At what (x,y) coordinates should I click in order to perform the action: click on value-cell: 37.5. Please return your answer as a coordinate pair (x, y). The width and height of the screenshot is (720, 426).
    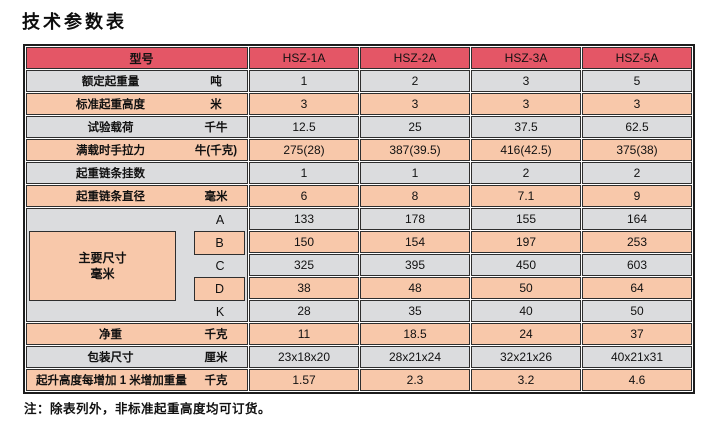
    Looking at the image, I should click on (526, 127).